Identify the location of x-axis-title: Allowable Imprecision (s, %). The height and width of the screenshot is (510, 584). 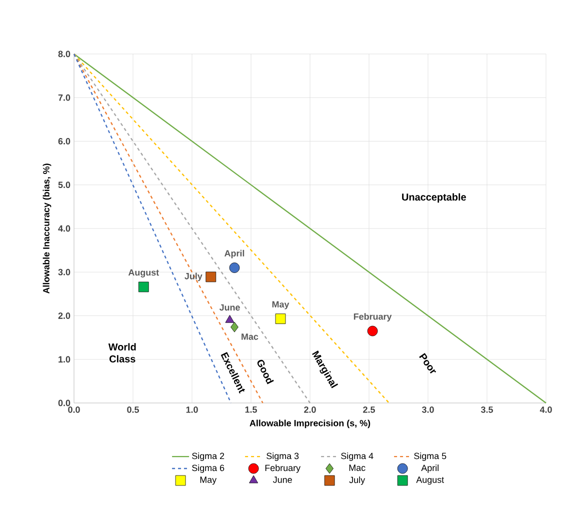
(310, 424).